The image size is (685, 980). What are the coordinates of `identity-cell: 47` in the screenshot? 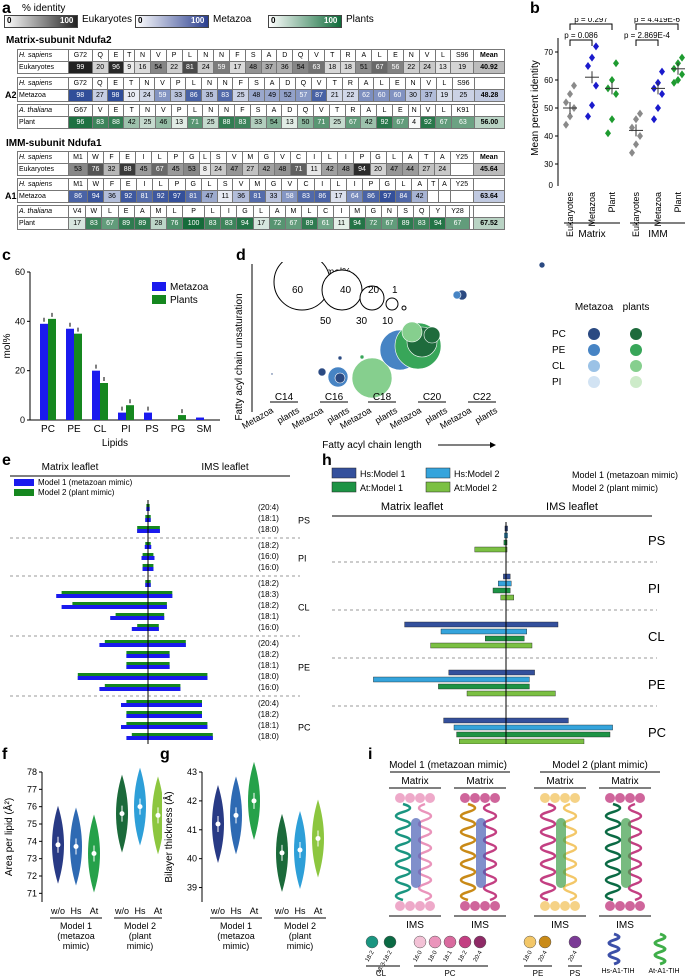 It's located at (394, 169).